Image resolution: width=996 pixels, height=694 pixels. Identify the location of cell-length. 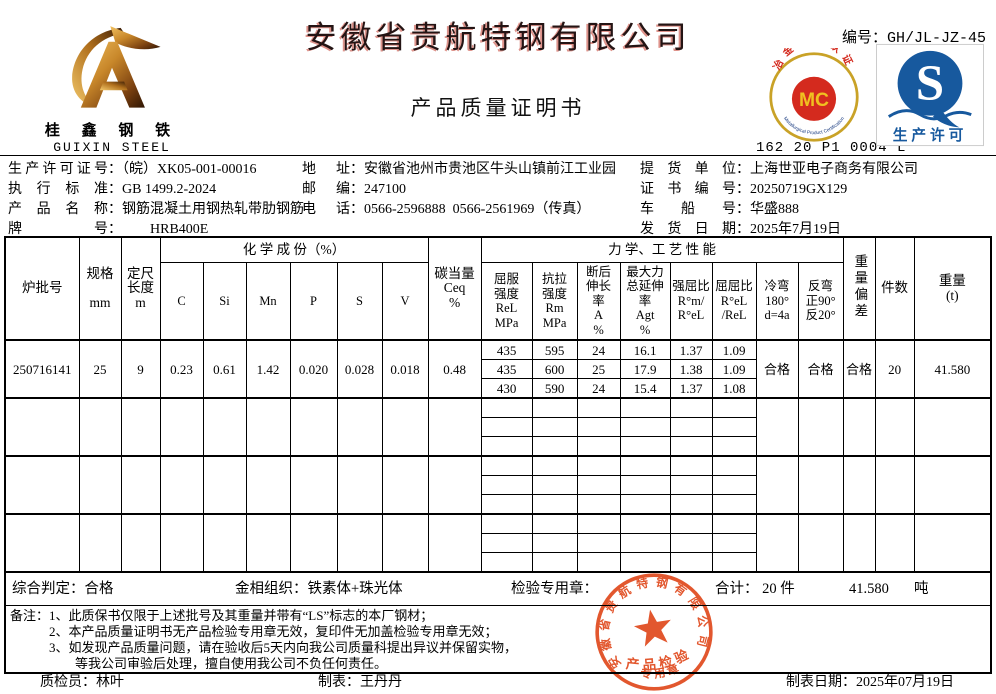
(140, 427).